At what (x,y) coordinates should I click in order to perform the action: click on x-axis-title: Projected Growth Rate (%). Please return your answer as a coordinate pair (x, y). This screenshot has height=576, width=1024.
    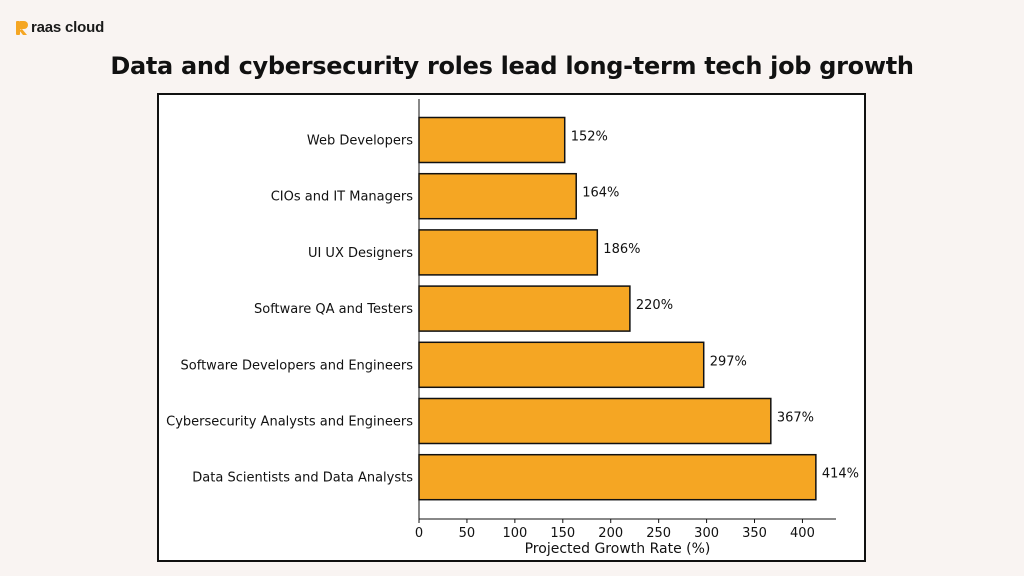
    Looking at the image, I should click on (618, 549).